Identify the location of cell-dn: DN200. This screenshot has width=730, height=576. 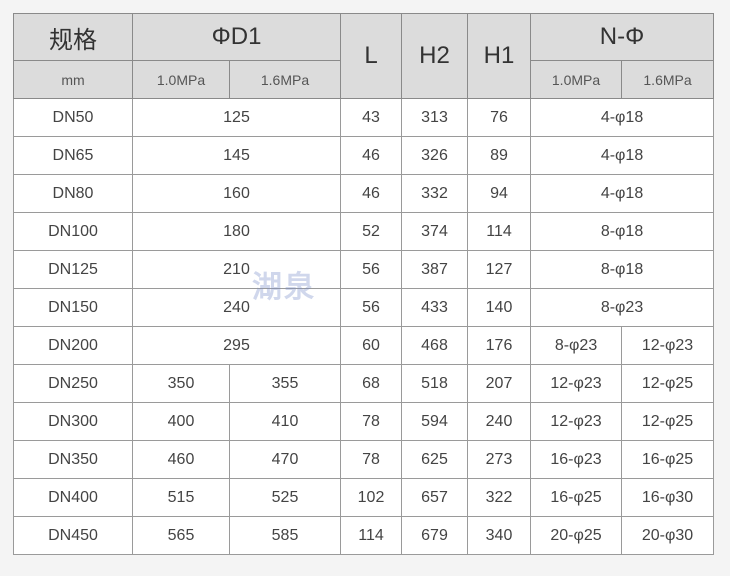
(73, 345).